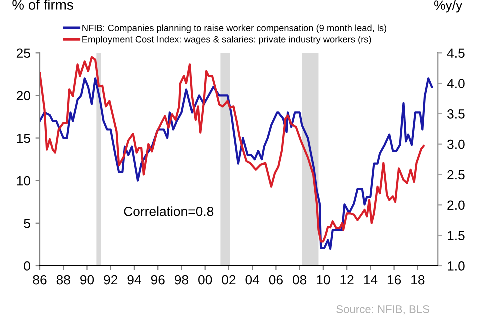 This screenshot has width=500, height=322. What do you see at coordinates (40, 280) in the screenshot?
I see `x-tick-label: 86` at bounding box center [40, 280].